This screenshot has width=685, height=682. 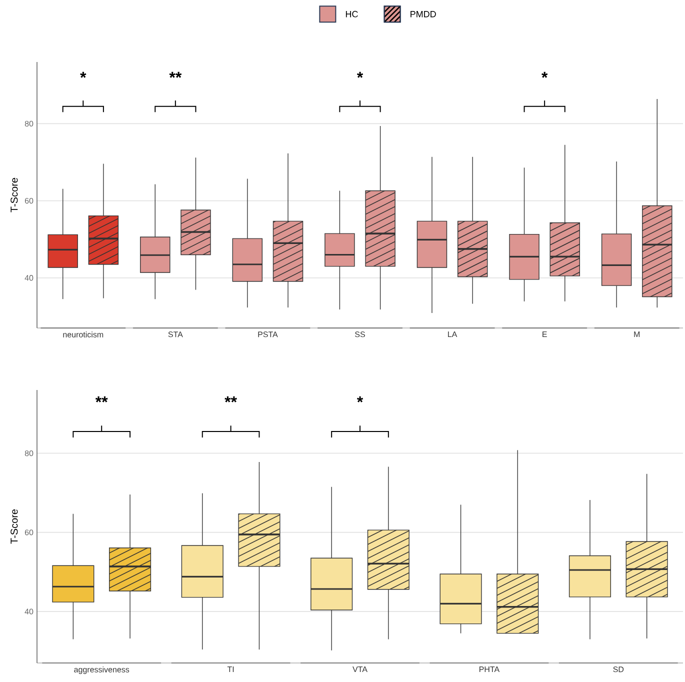 What do you see at coordinates (544, 335) in the screenshot?
I see `x-tick-label: E` at bounding box center [544, 335].